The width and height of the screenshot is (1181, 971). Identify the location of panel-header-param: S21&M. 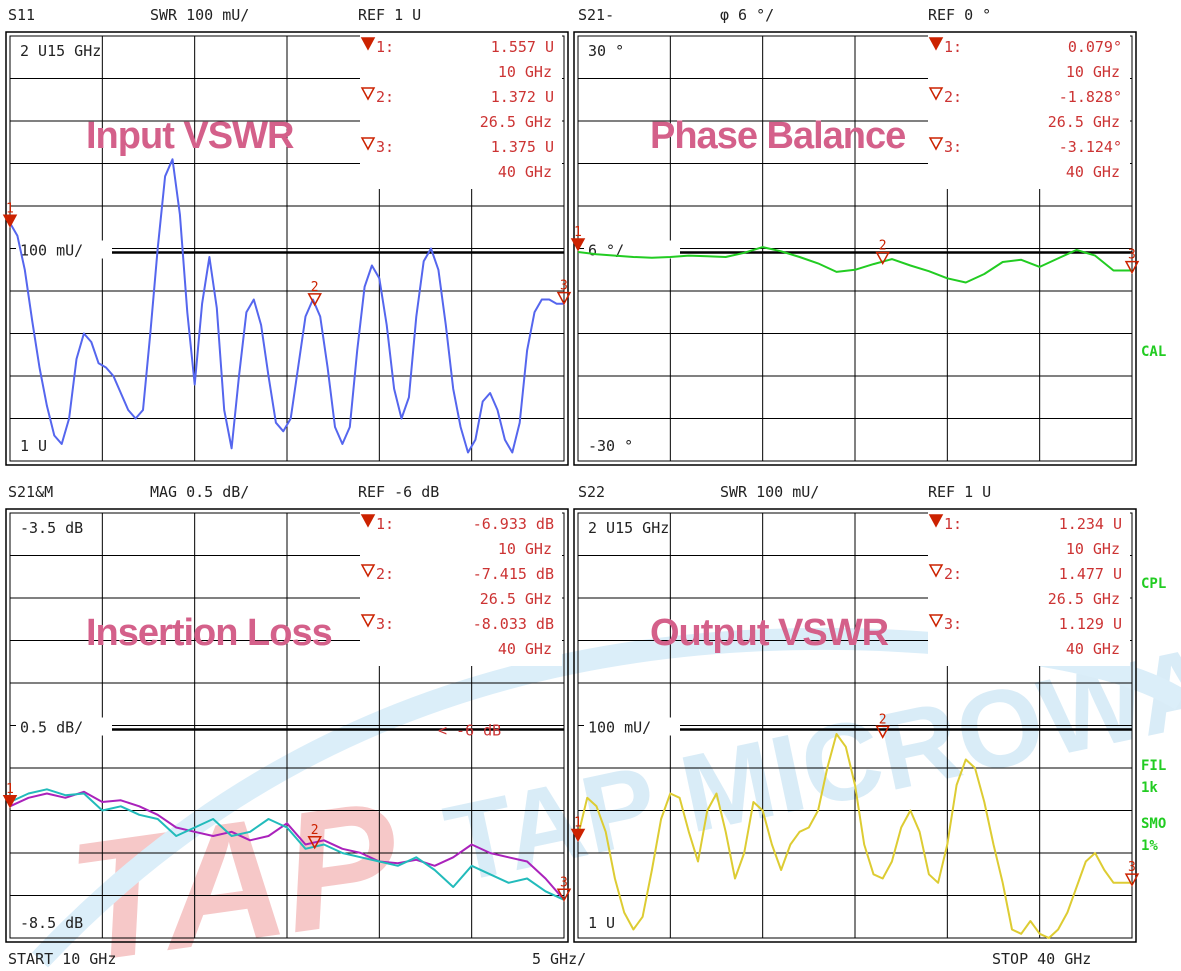
(30, 492).